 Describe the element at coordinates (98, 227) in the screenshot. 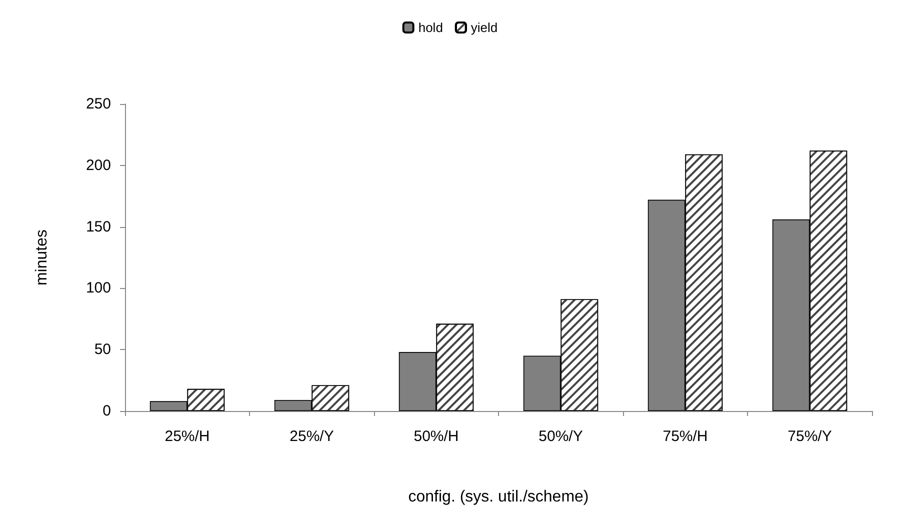

I see `y-tick-label: 150` at that location.